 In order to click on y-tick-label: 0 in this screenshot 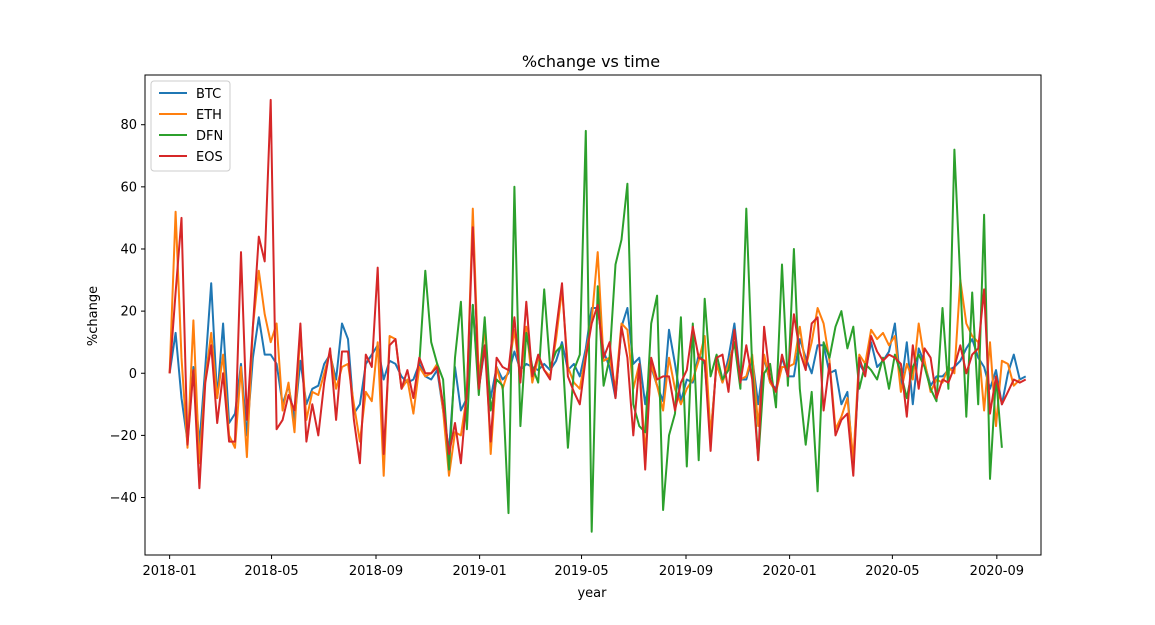, I will do `click(133, 374)`.